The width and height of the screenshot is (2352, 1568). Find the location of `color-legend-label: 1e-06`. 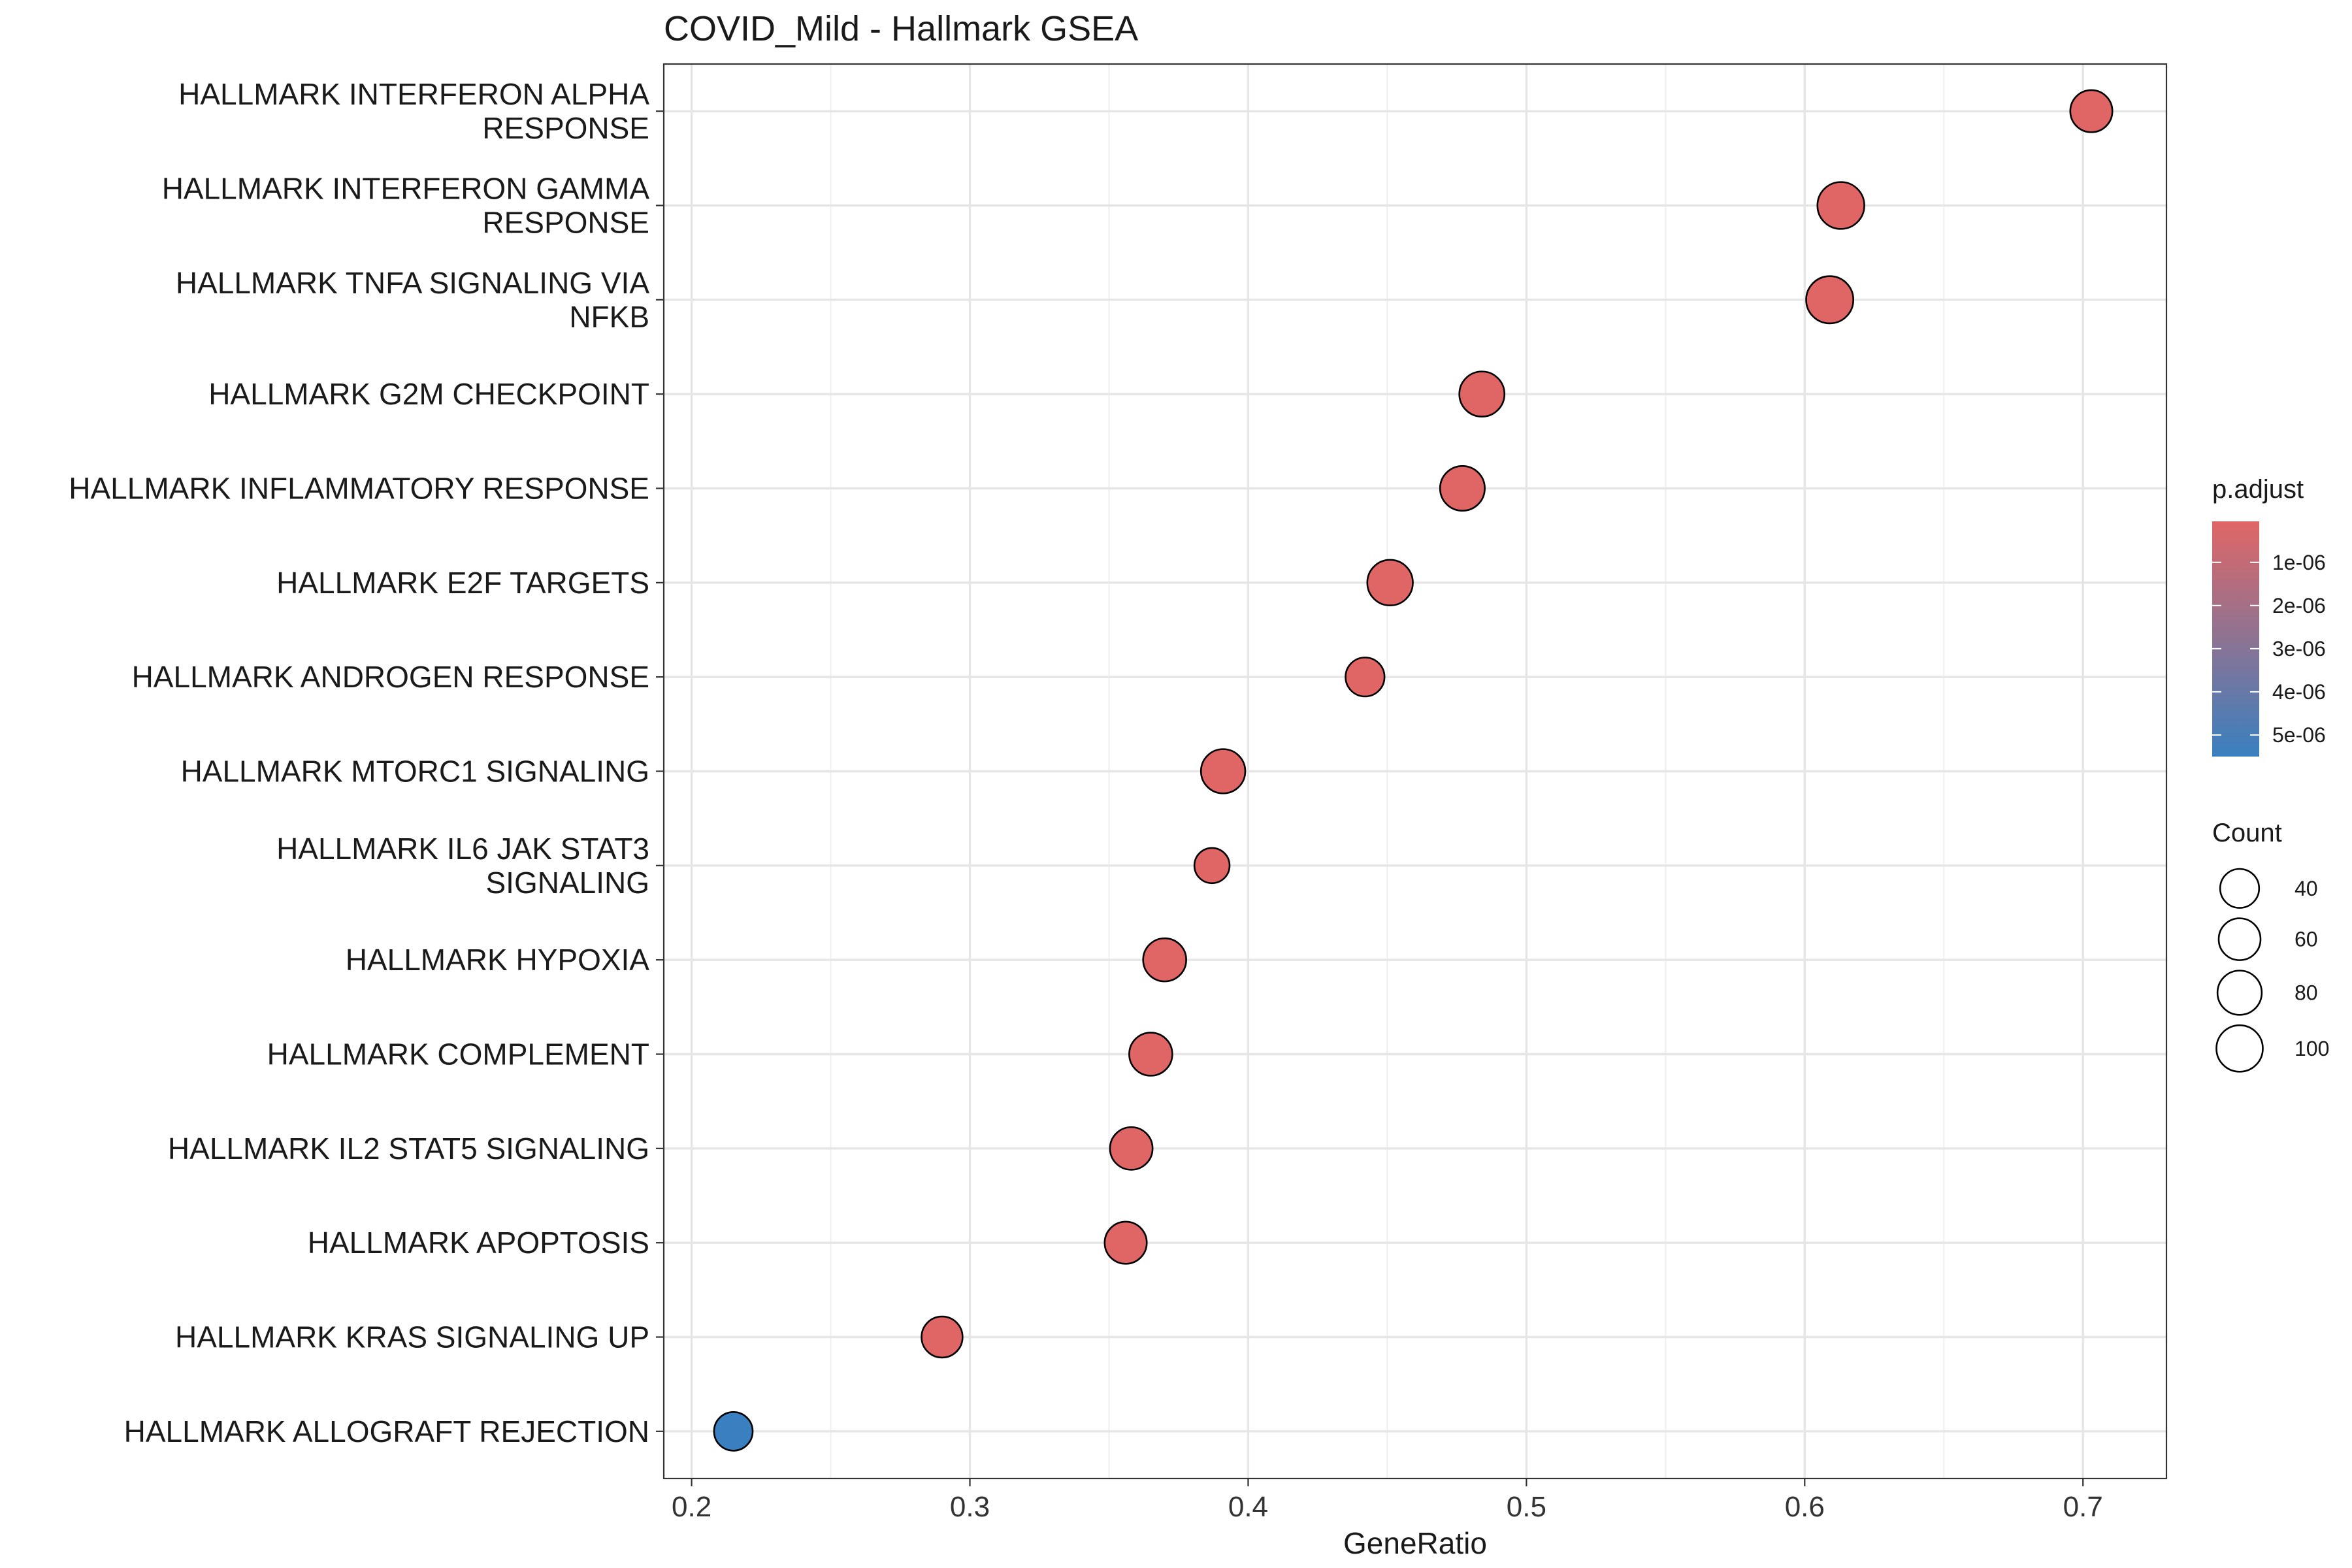

color-legend-label: 1e-06 is located at coordinates (2299, 562).